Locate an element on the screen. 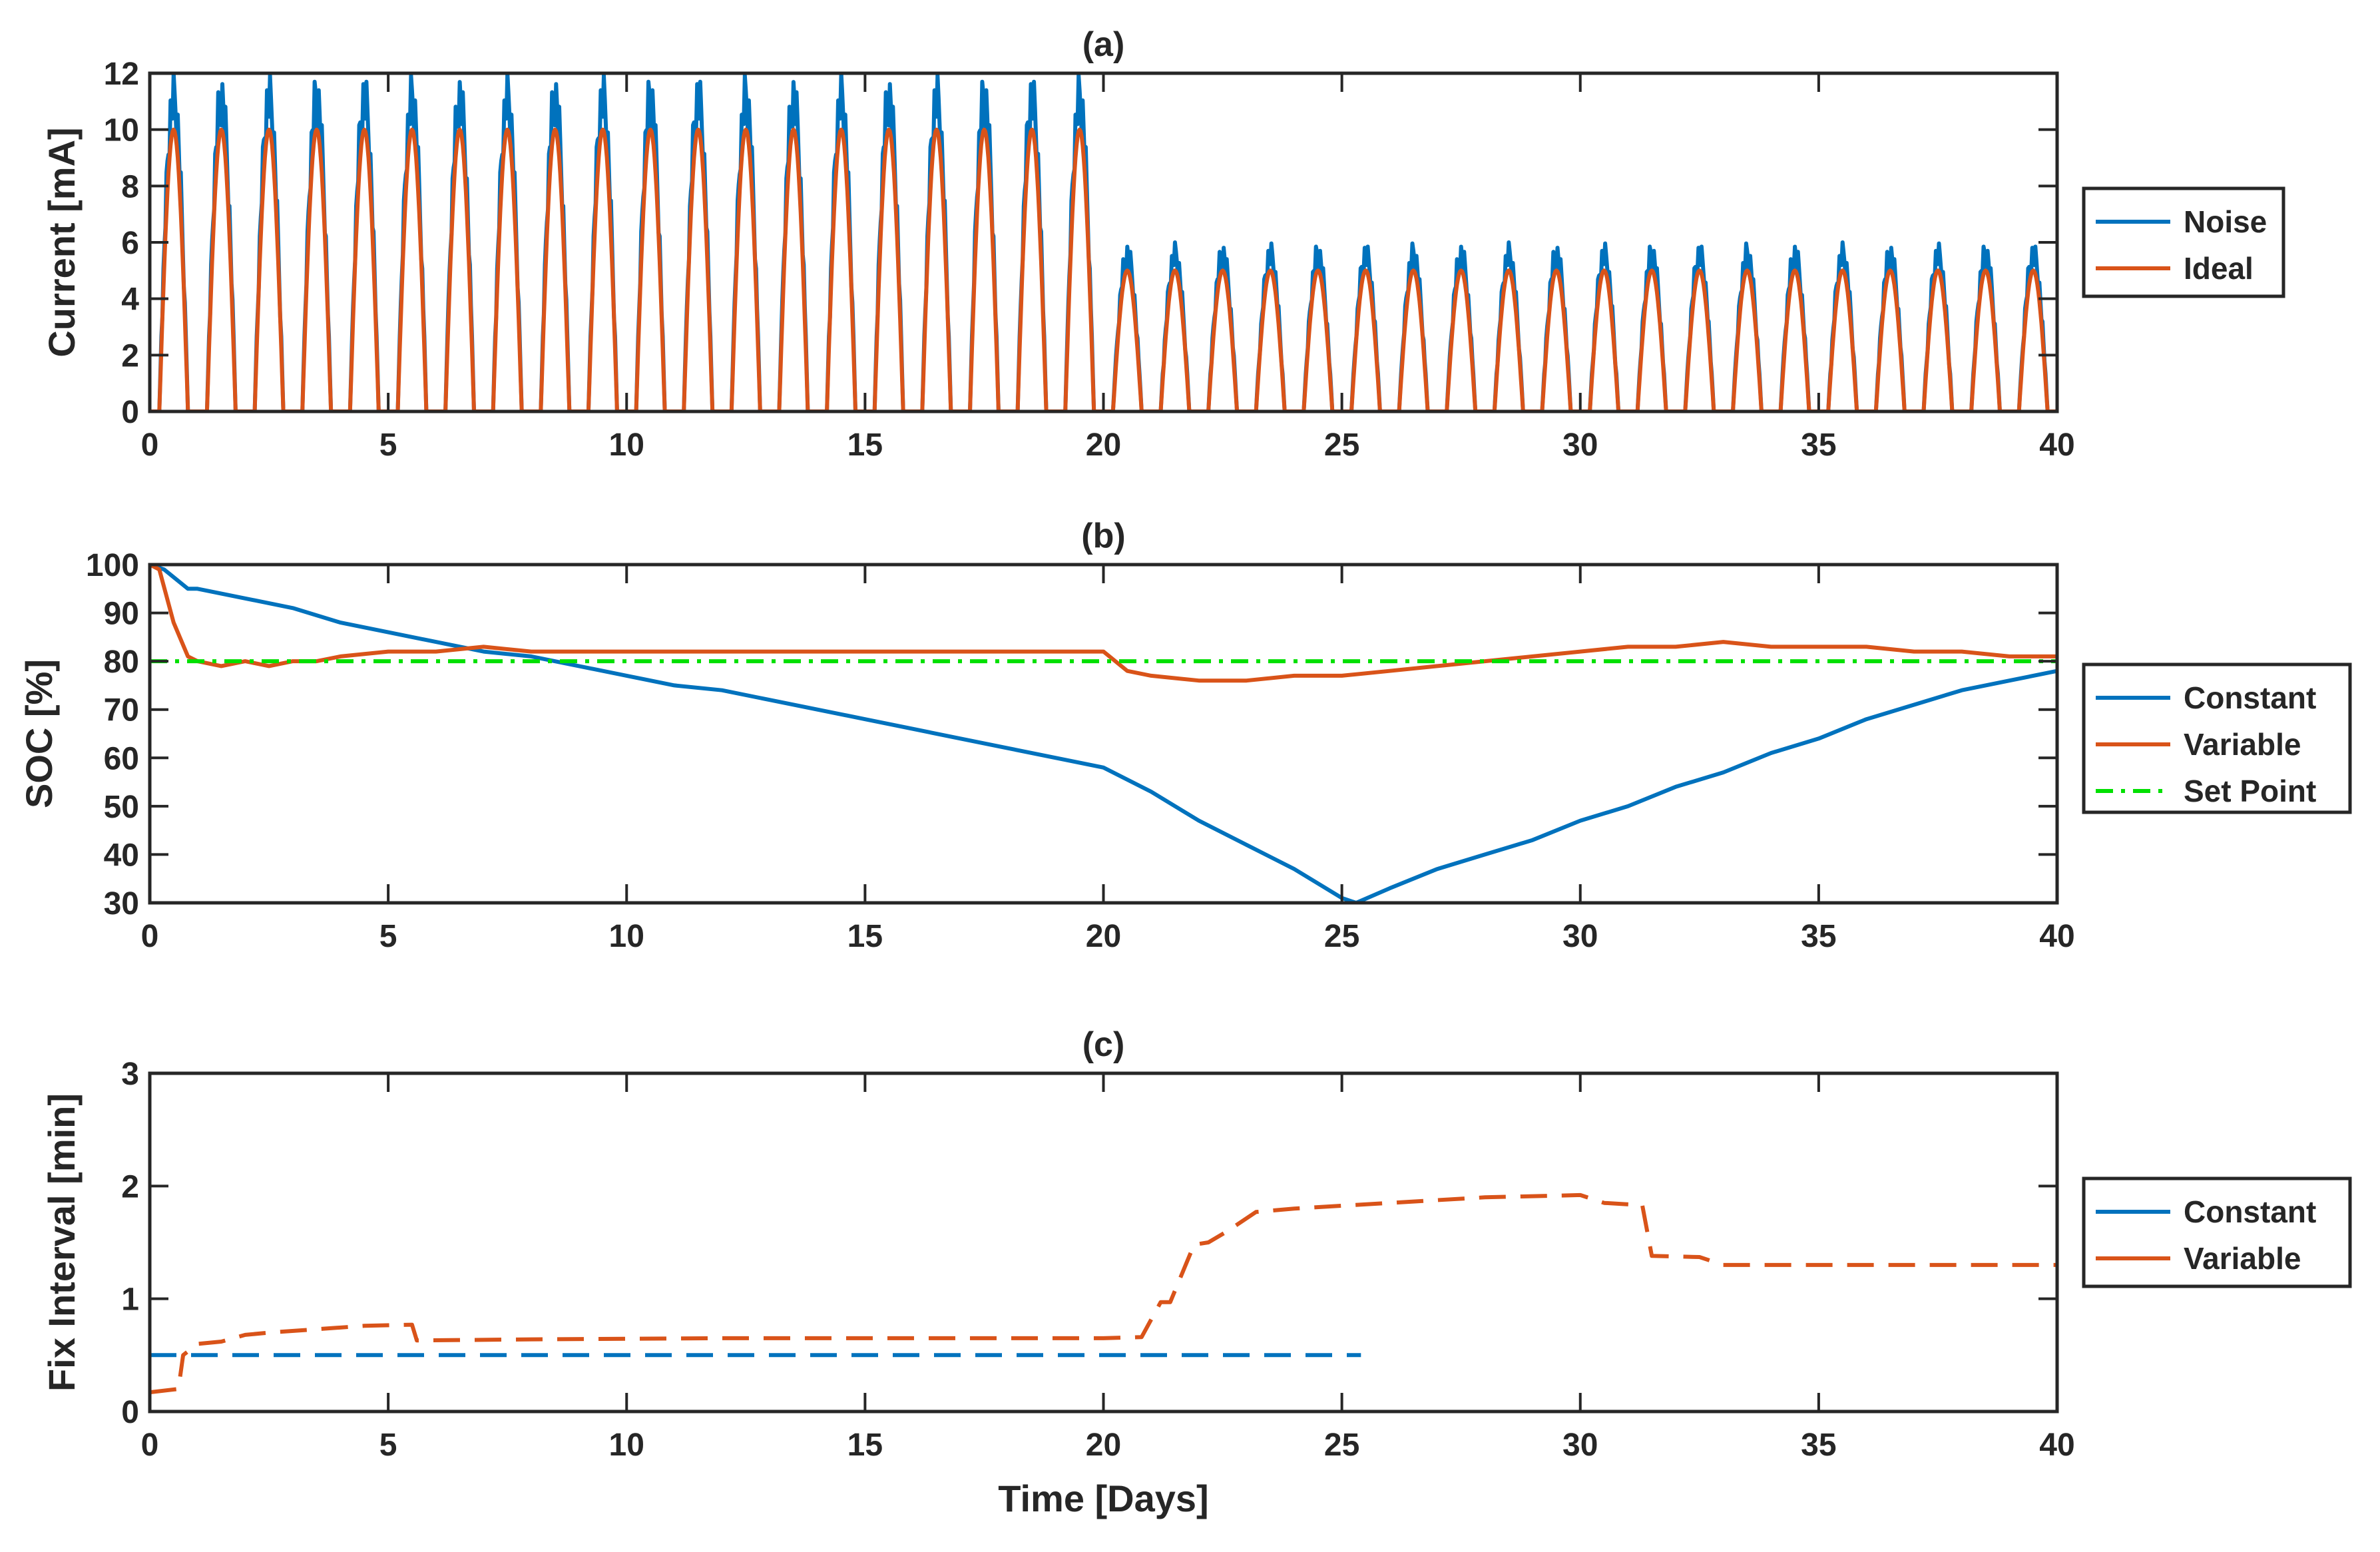 The height and width of the screenshot is (1552, 2380). y-tick-label-b: 40 is located at coordinates (121, 856).